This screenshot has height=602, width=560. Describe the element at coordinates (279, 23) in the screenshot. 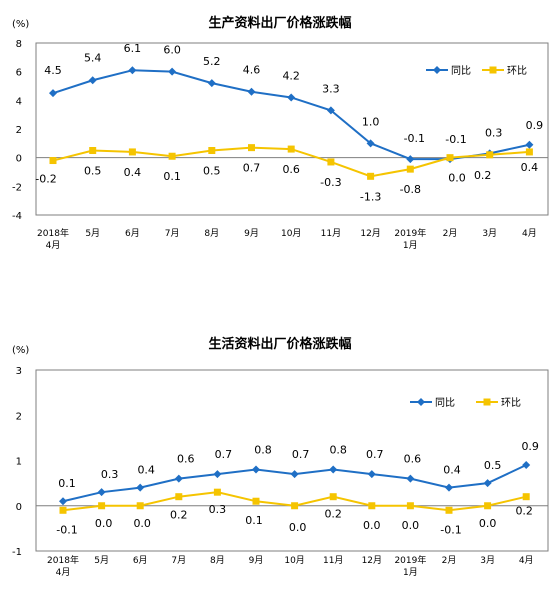

I see `chart-title: 生产资料出厂价格涨跌幅` at that location.